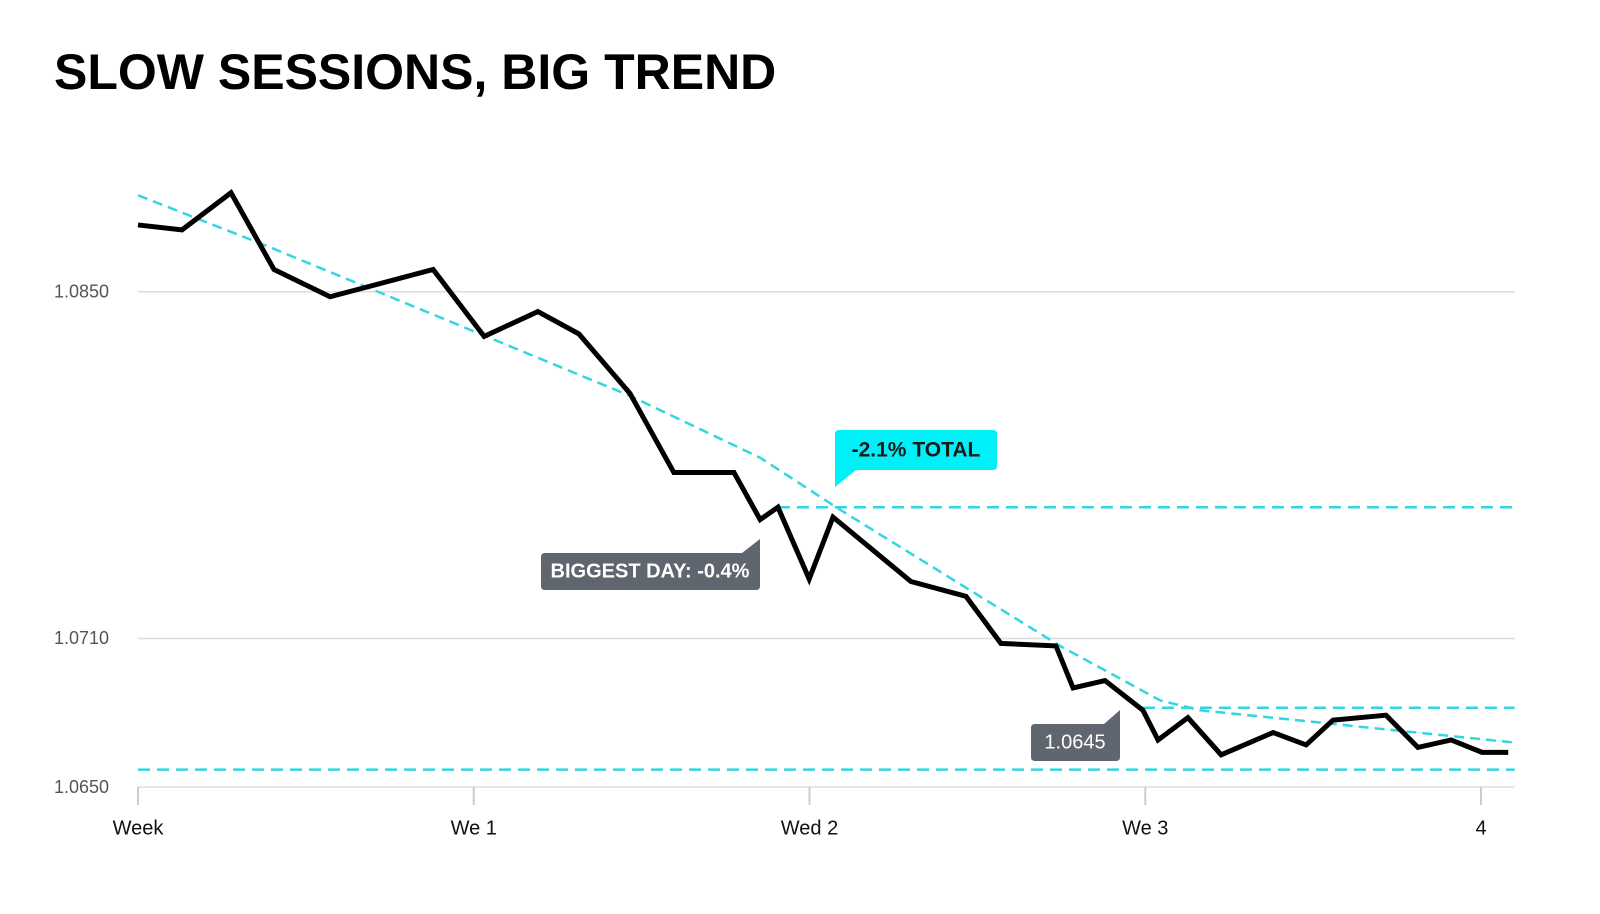 This screenshot has height=914, width=1600. I want to click on annotation-biggest-day: BIGGEST DAY: -0.4%, so click(650, 564).